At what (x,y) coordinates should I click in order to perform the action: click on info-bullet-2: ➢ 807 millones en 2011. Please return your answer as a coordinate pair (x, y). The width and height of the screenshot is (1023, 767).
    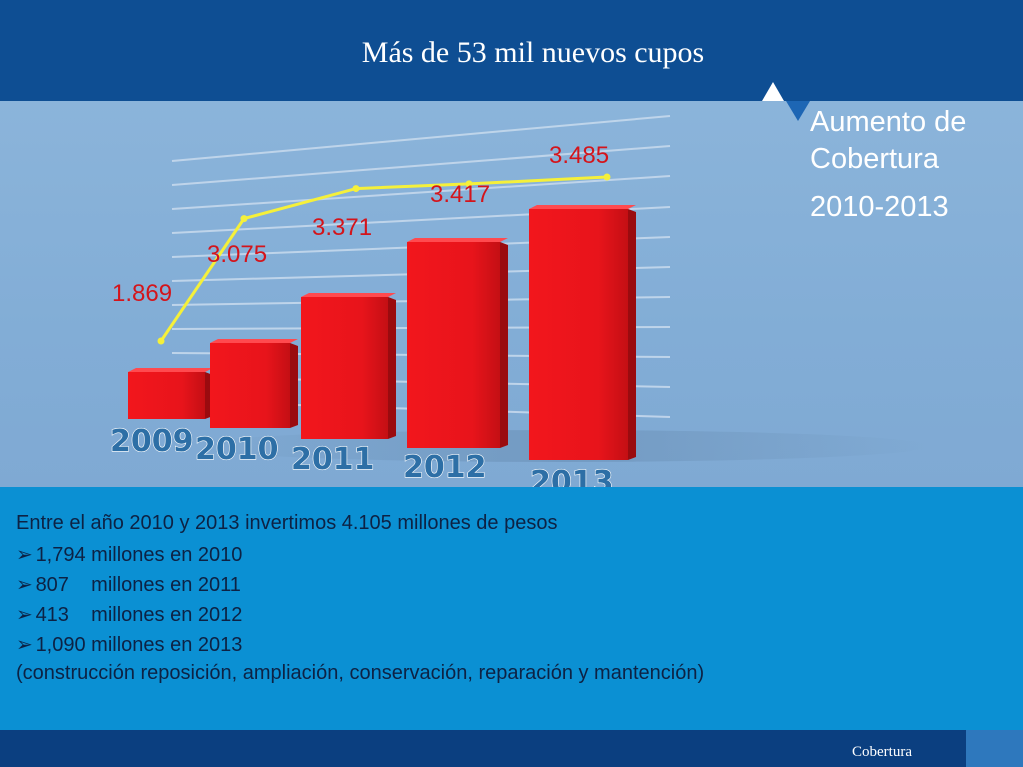
    Looking at the image, I should click on (128, 584).